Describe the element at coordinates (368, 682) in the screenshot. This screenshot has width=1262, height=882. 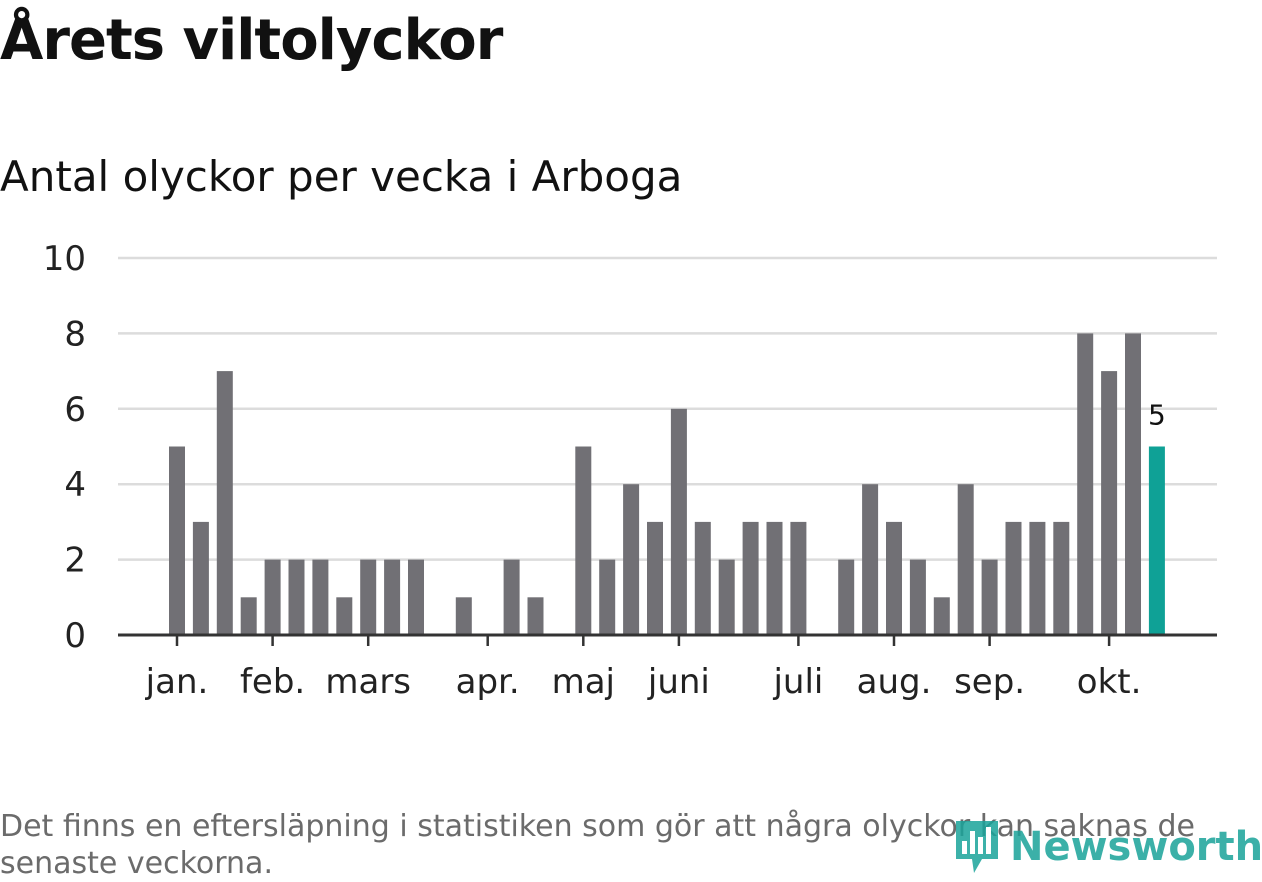
I see `x-tick-label: mars` at that location.